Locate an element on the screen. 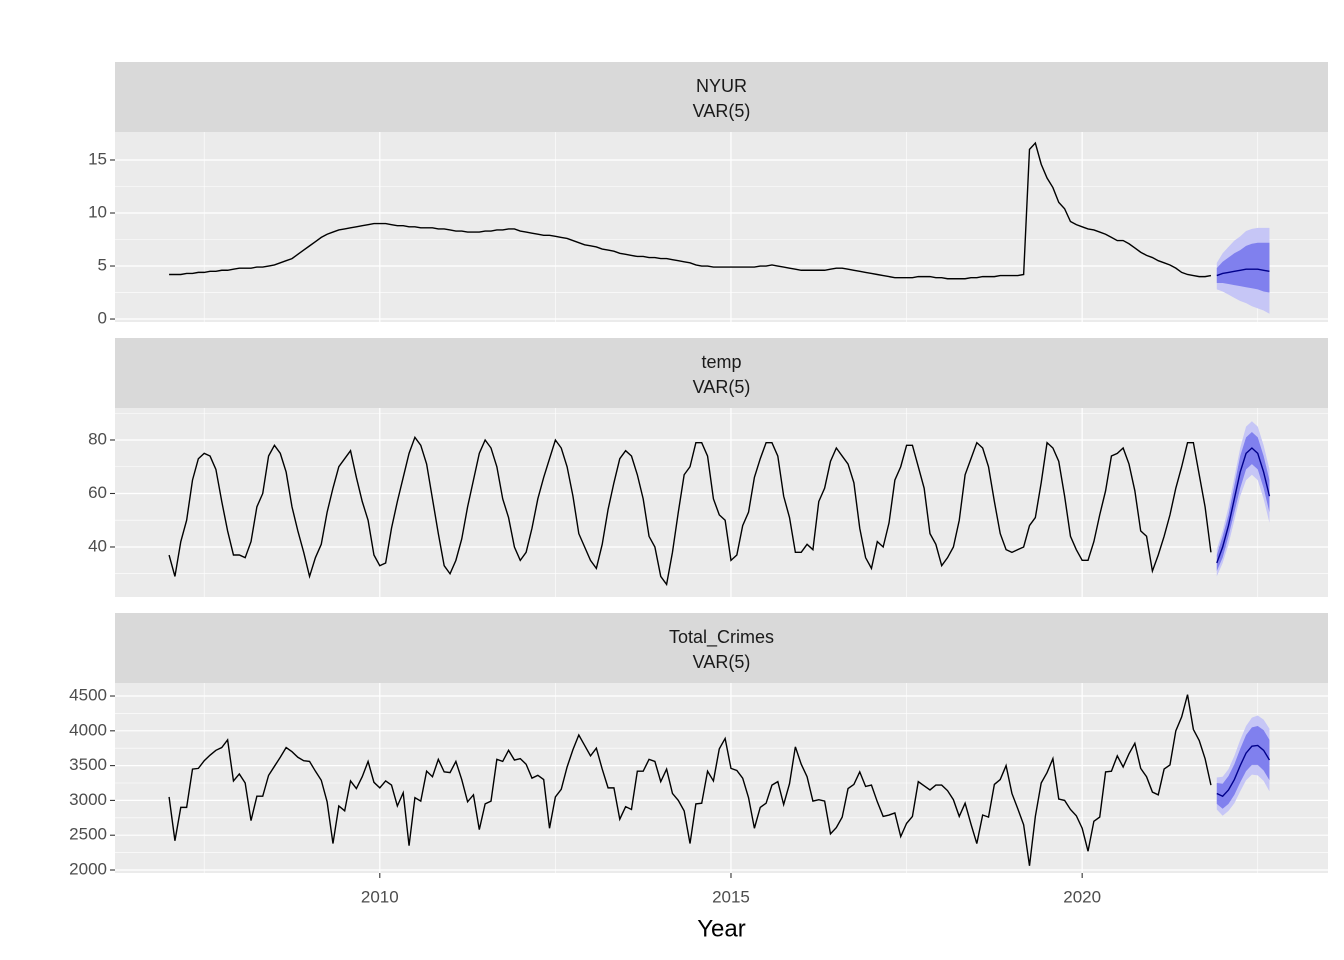 The width and height of the screenshot is (1344, 960). y-tick-label: 60 is located at coordinates (97, 492).